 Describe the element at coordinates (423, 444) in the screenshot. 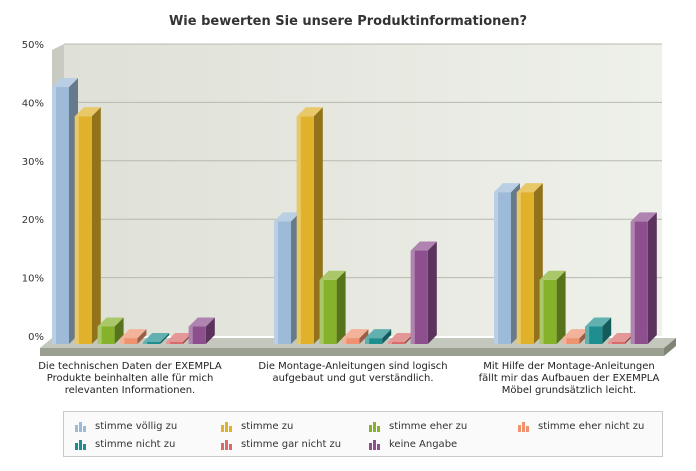

I see `legend-label: keine Angabe` at that location.